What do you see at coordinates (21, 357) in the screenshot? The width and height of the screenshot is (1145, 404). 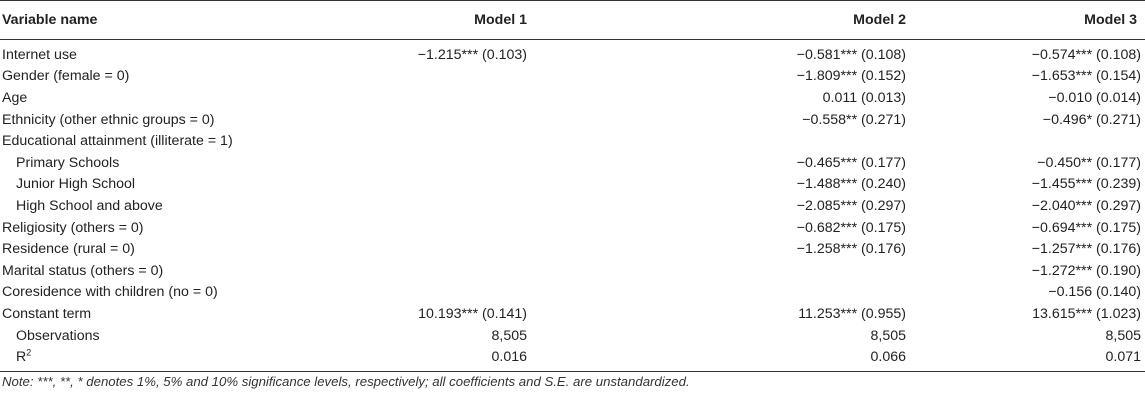 I see `row-label-text: R` at bounding box center [21, 357].